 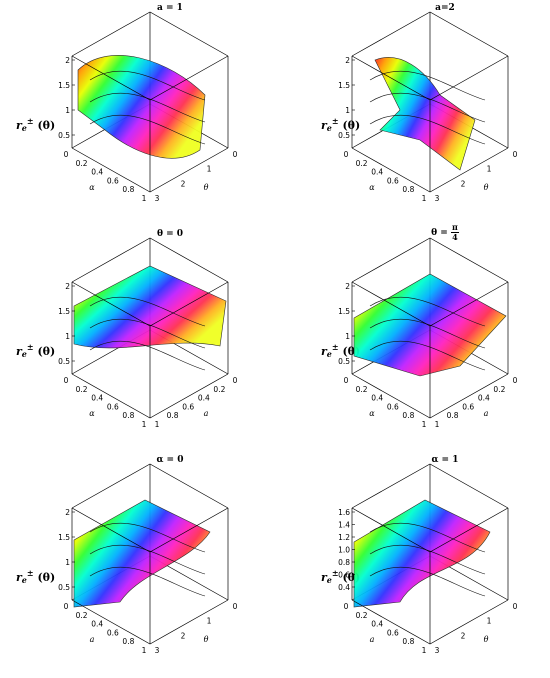 I want to click on panel-title-text: a=2, so click(x=445, y=8).